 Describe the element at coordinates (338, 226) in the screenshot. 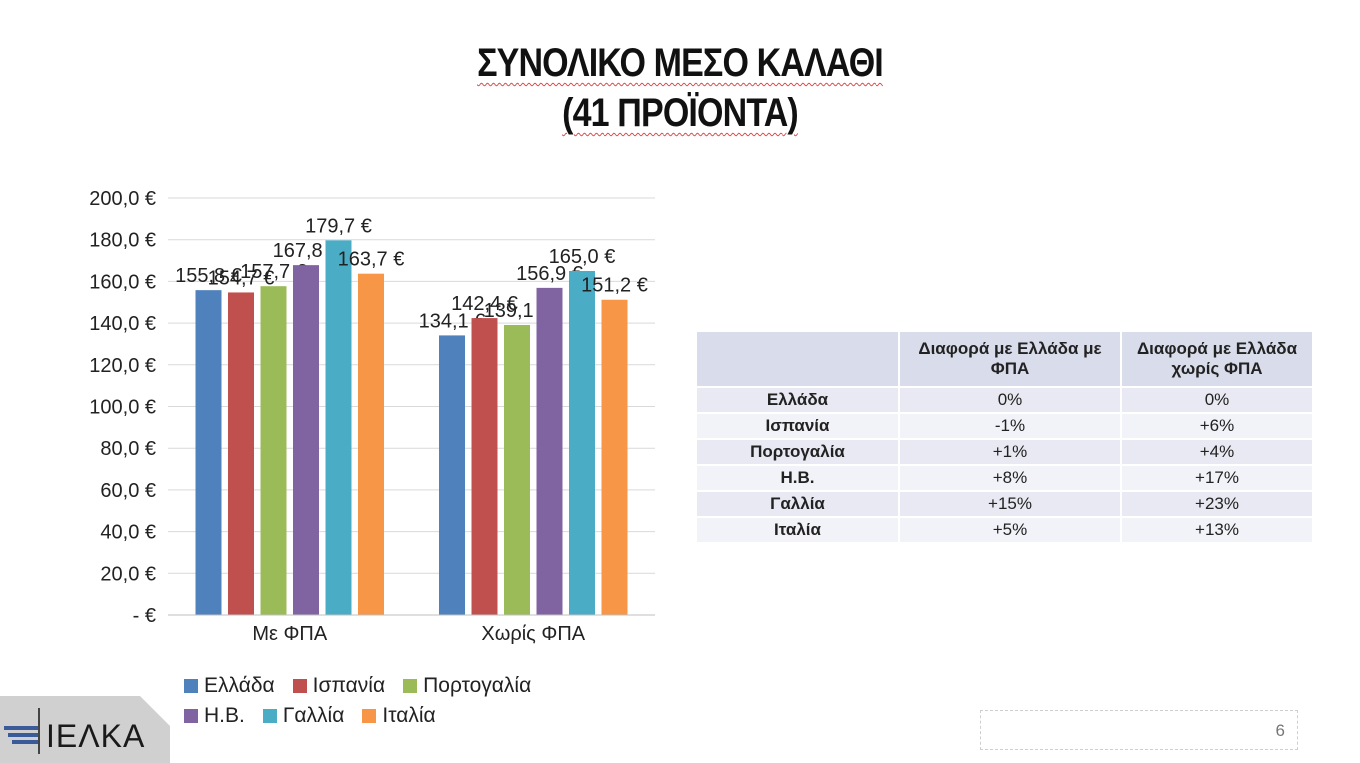

I see `data-label: 179,7 €` at that location.